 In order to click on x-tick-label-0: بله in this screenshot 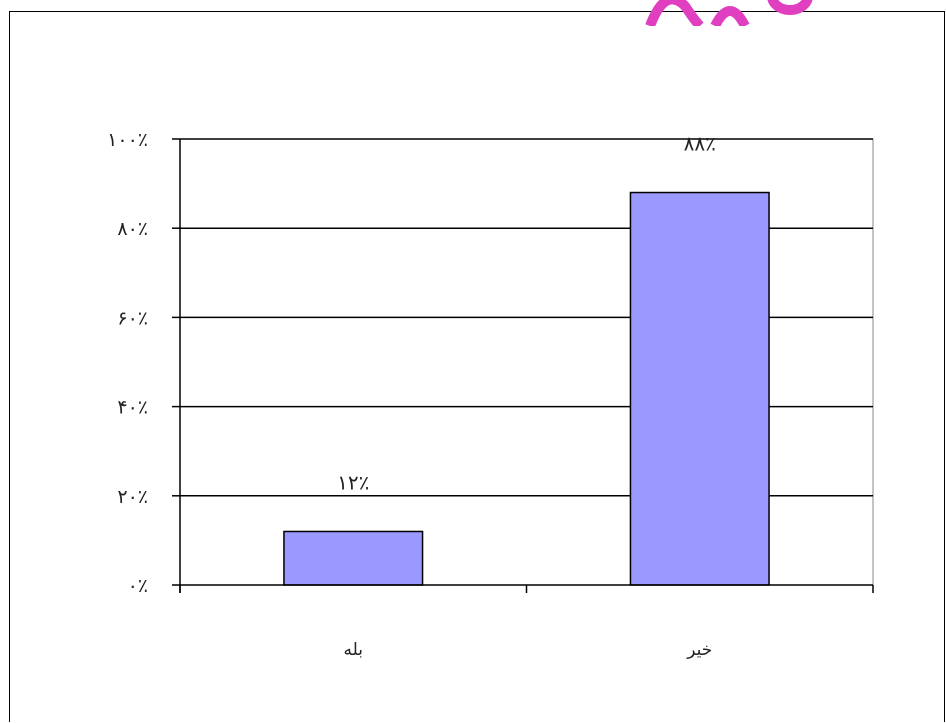, I will do `click(353, 650)`.